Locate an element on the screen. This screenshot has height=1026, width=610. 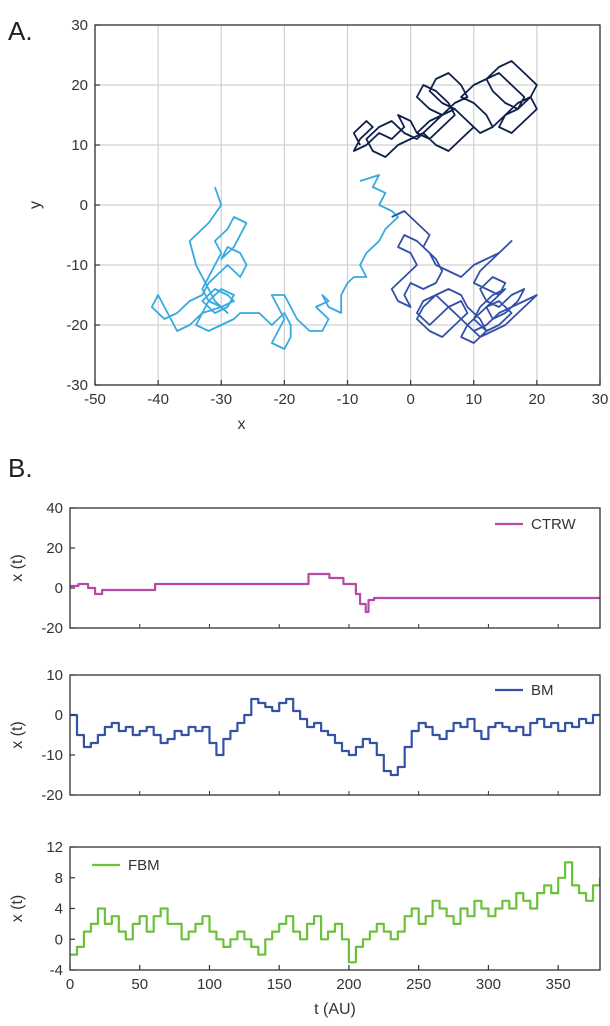
x-tick-label: 30 is located at coordinates (600, 399).